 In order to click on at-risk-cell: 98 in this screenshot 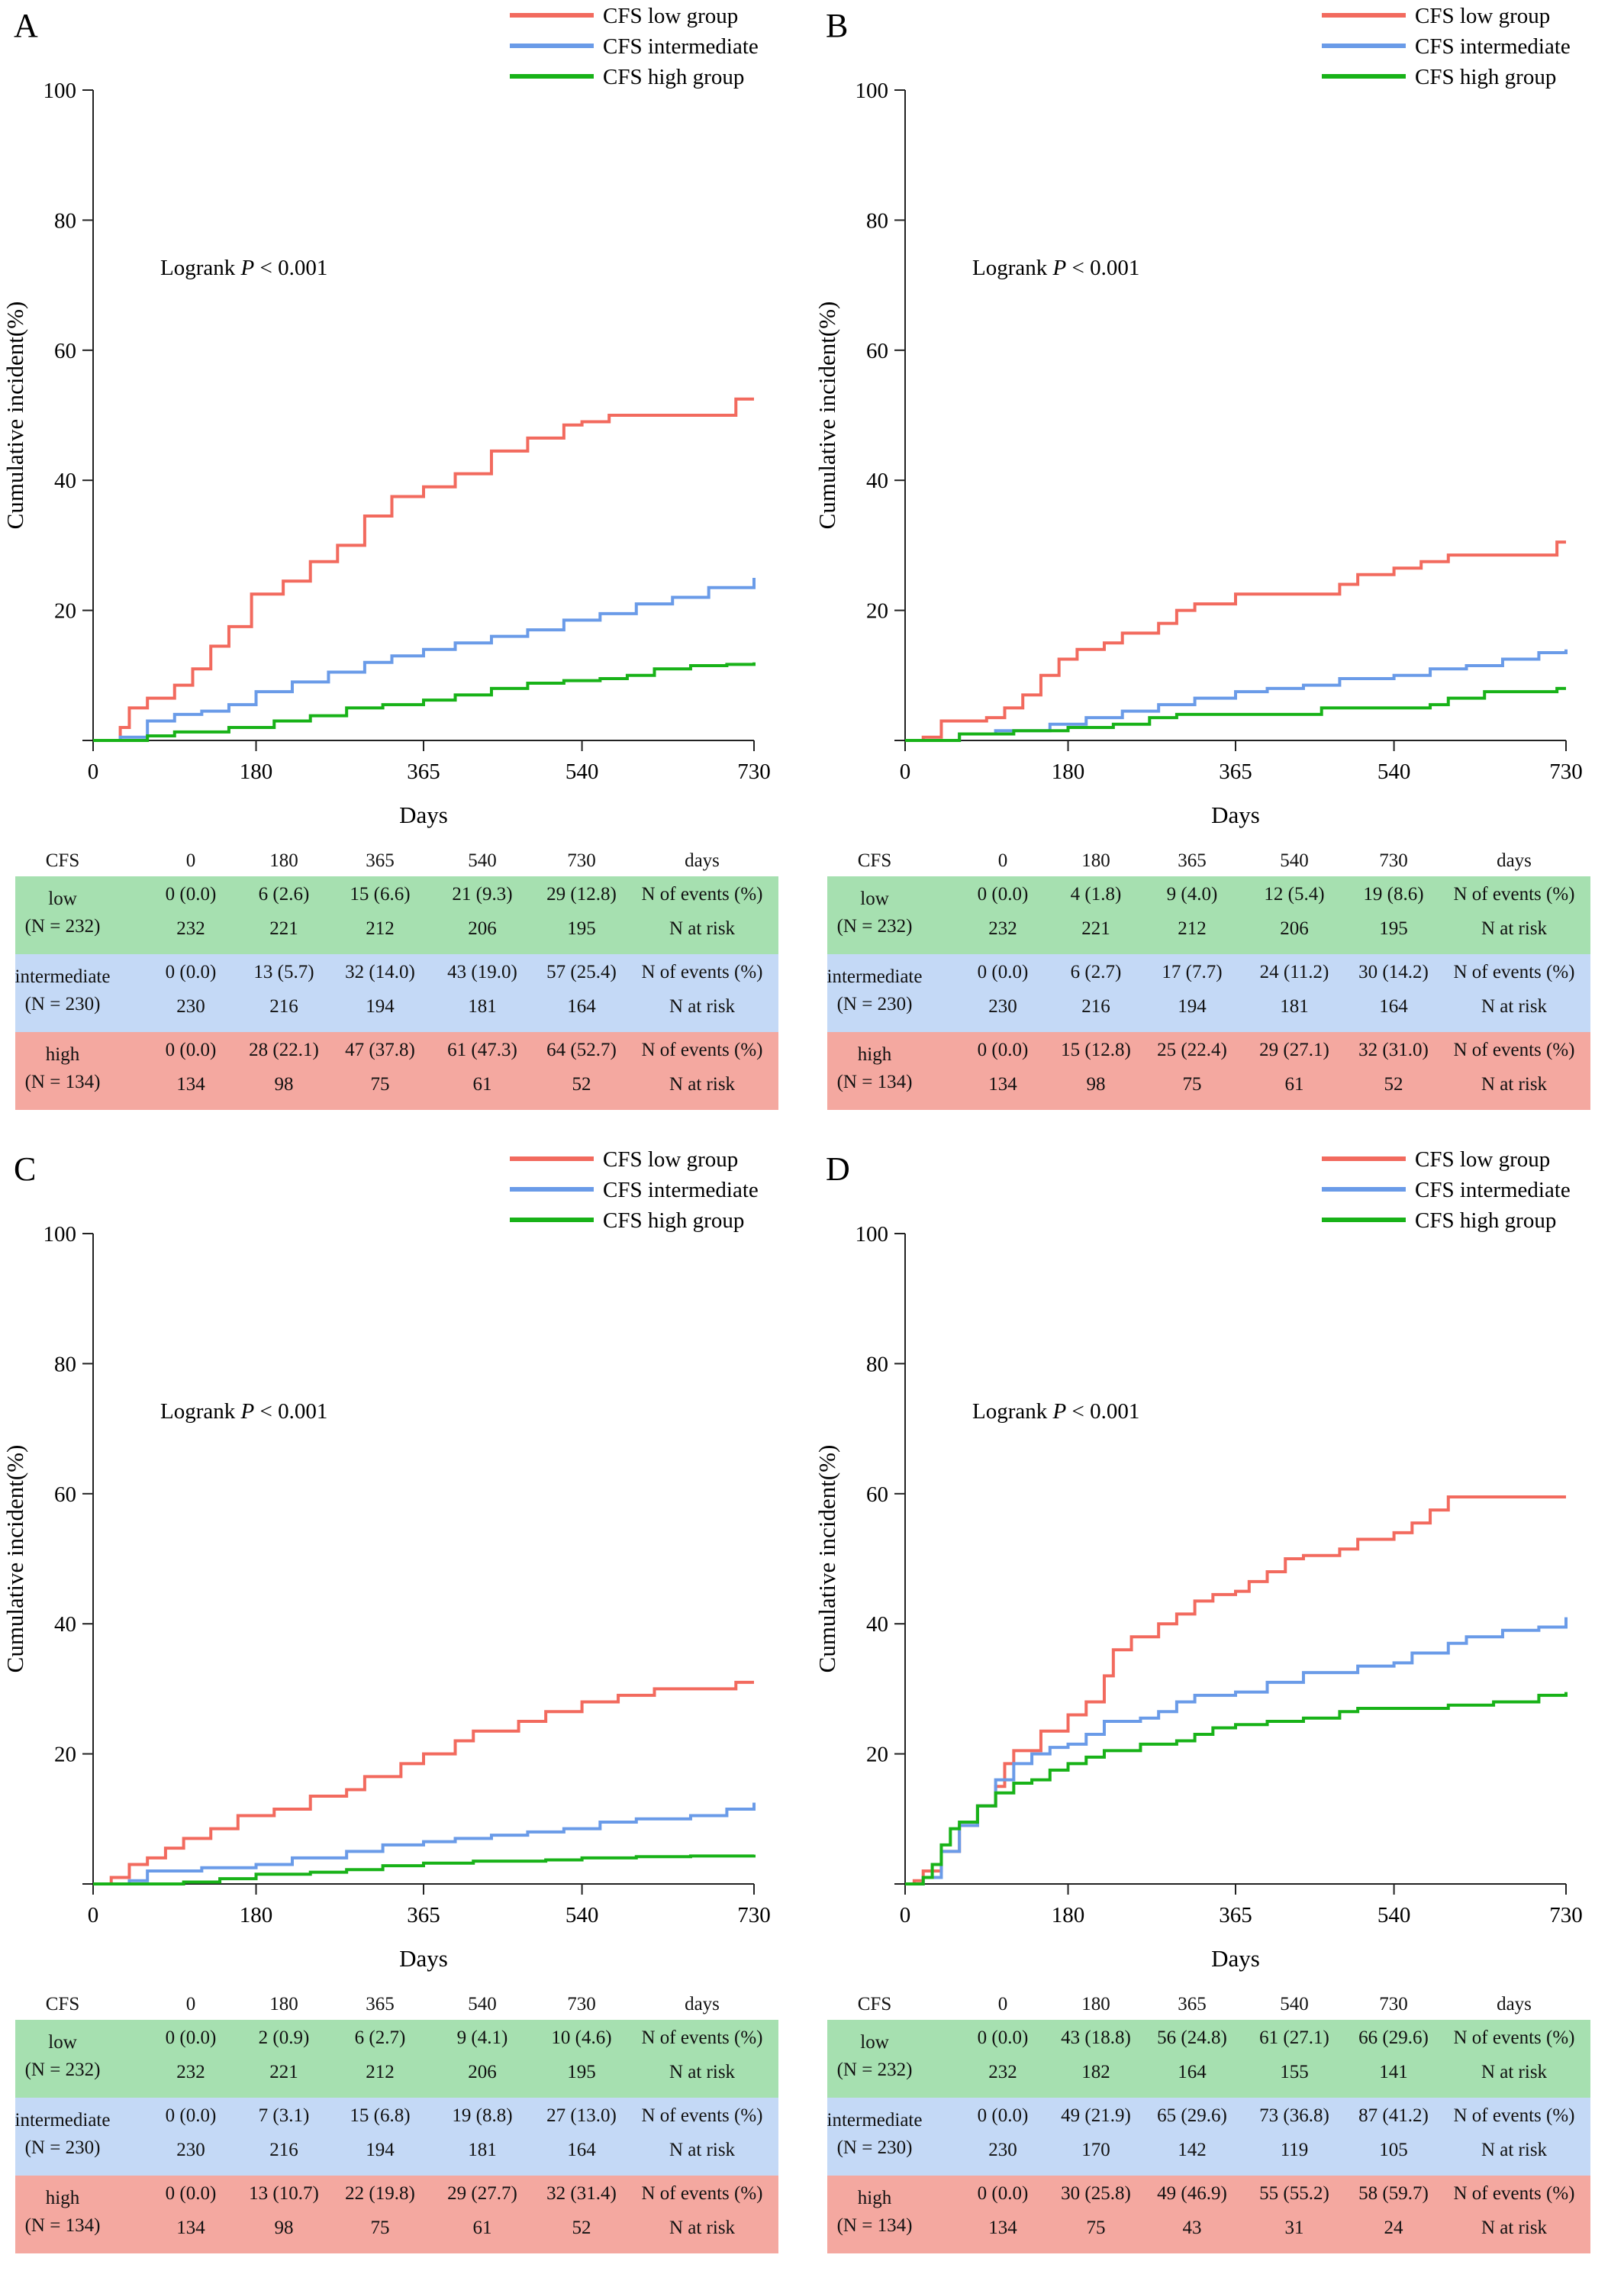, I will do `click(284, 2228)`.